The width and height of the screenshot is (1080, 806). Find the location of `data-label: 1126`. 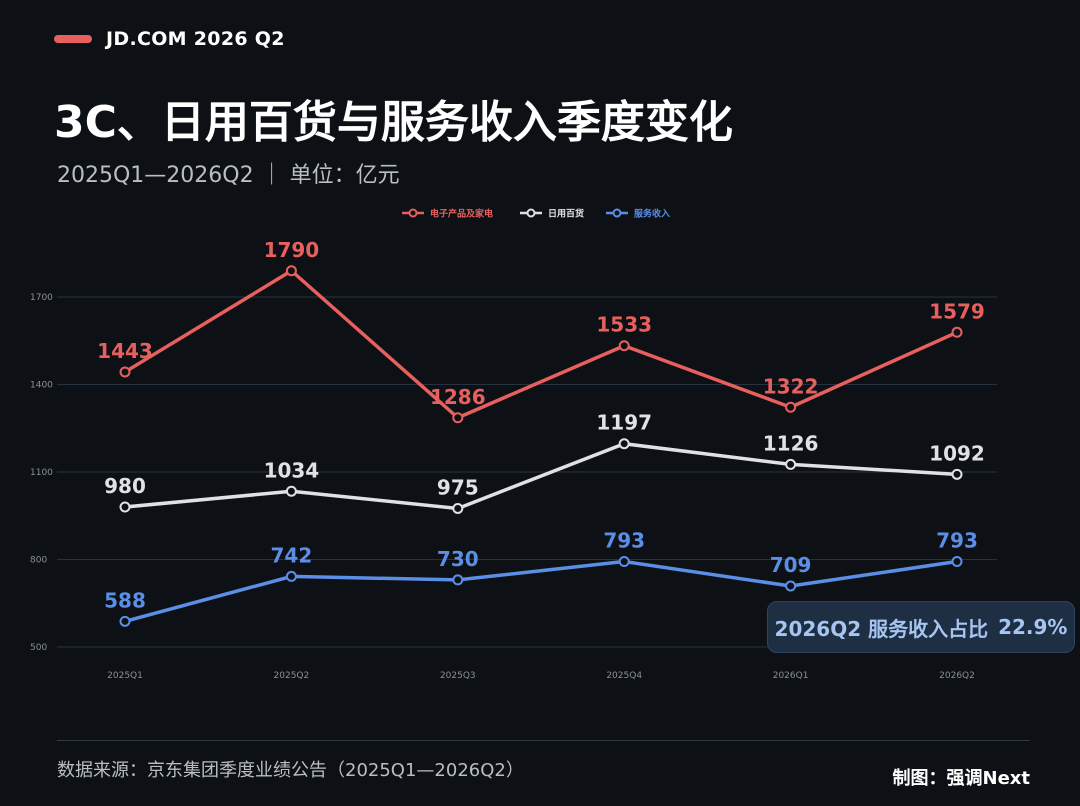

data-label: 1126 is located at coordinates (791, 443).